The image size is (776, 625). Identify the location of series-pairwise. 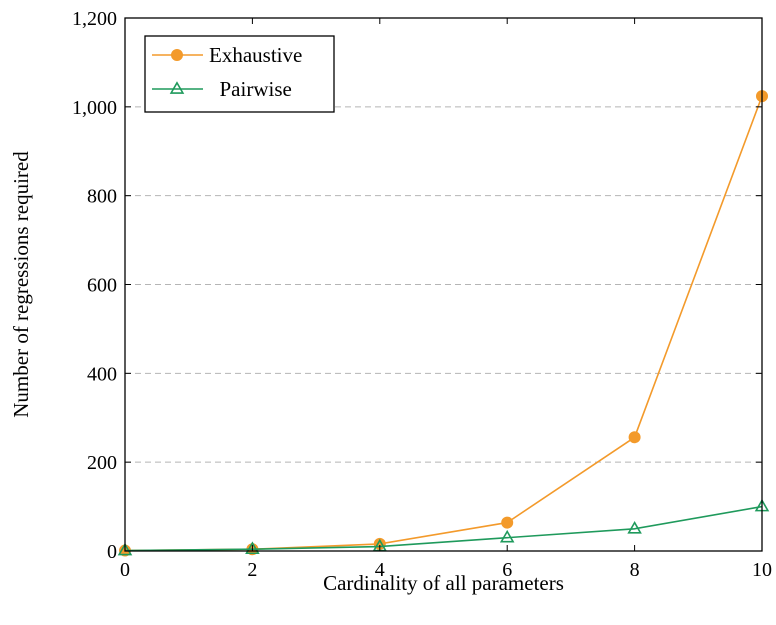
(443, 527).